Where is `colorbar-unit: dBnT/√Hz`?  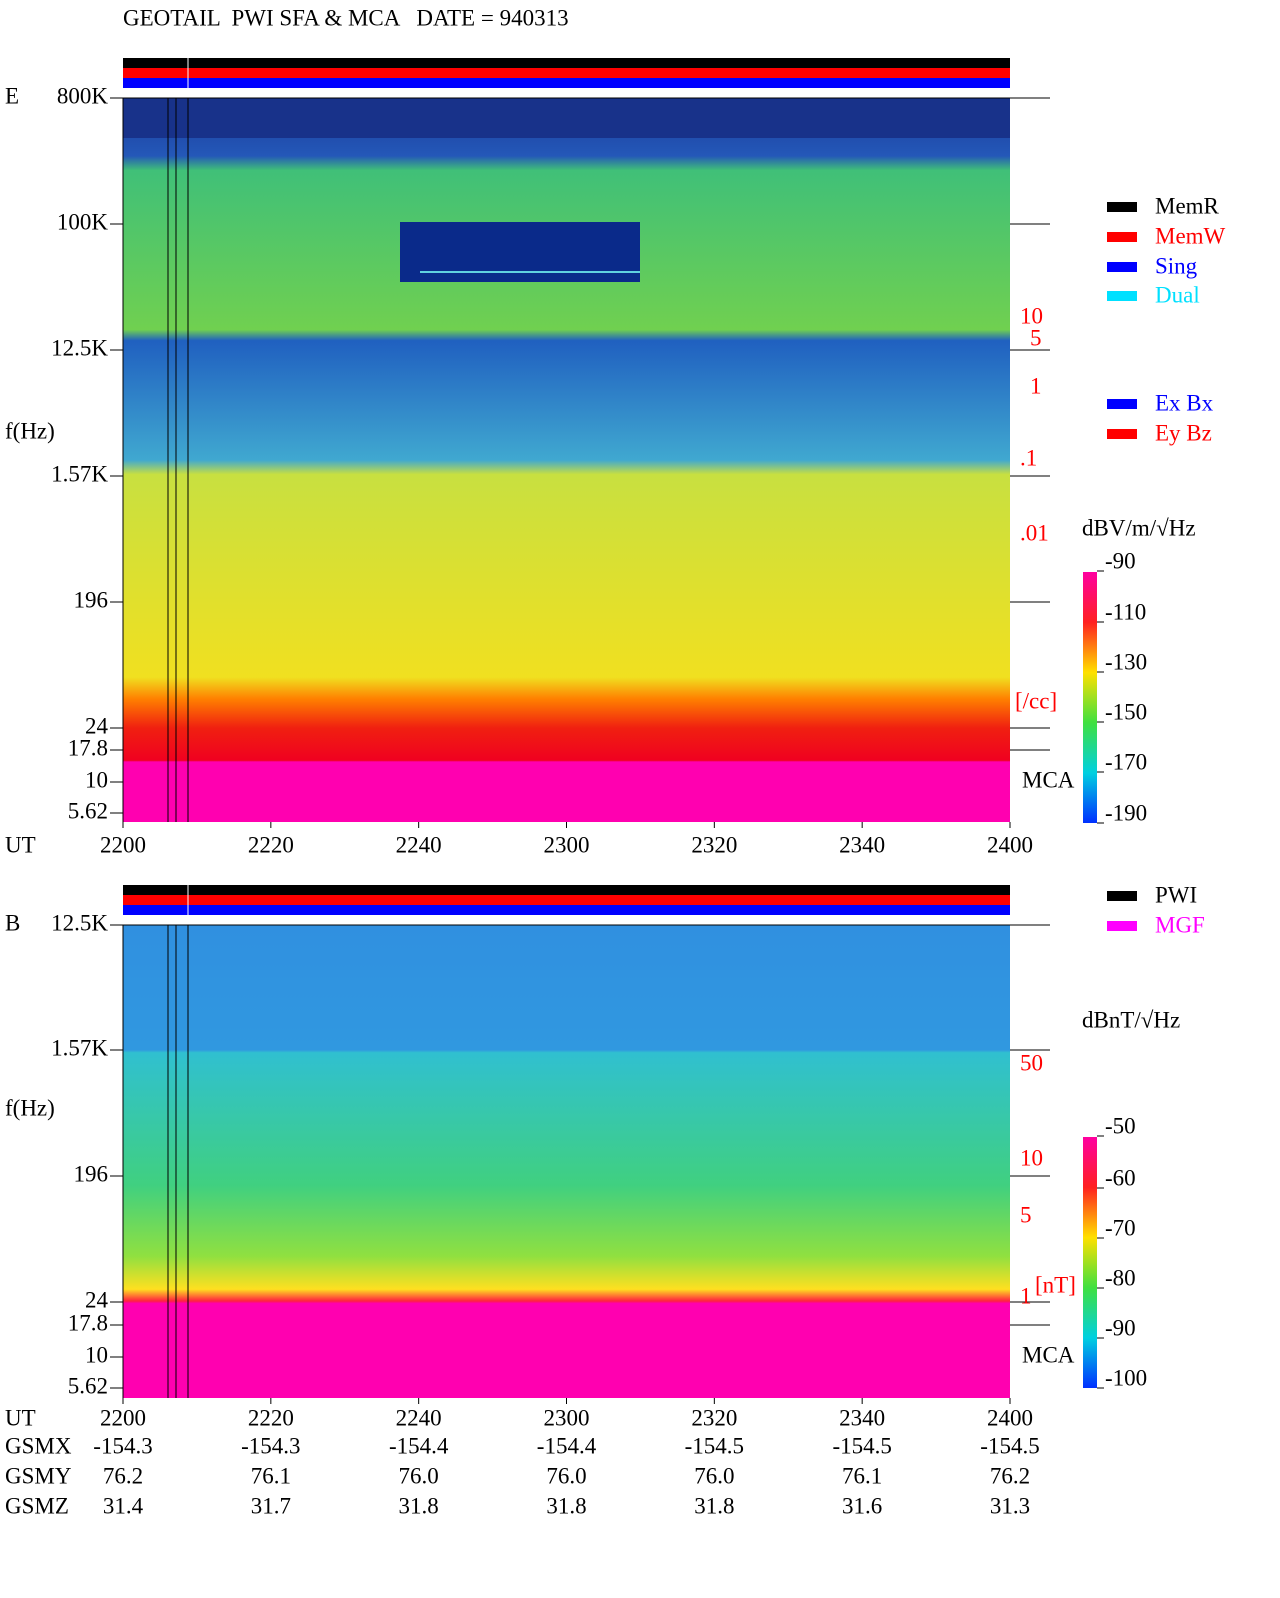
colorbar-unit: dBnT/√Hz is located at coordinates (1131, 1019).